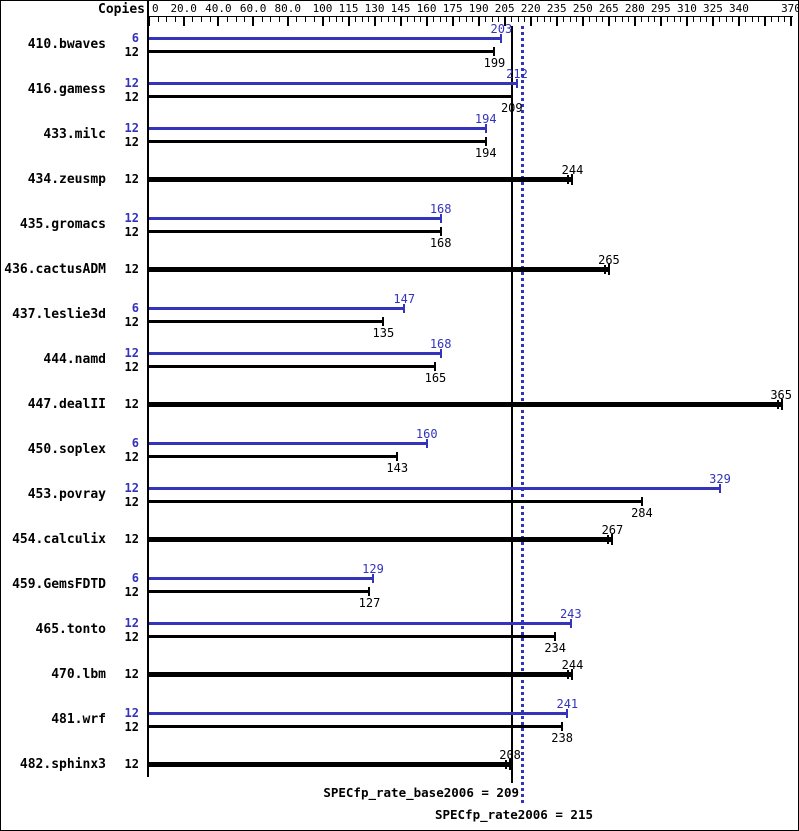 The width and height of the screenshot is (799, 831). What do you see at coordinates (421, 792) in the screenshot?
I see `base-result-label: SPECfp_rate_base2006 = 209` at bounding box center [421, 792].